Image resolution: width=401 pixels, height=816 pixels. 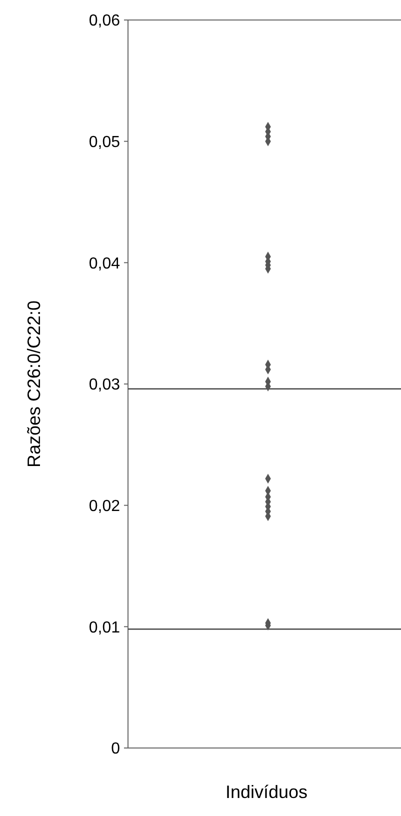 I want to click on x-axis-title: Indivíduos, so click(x=266, y=792).